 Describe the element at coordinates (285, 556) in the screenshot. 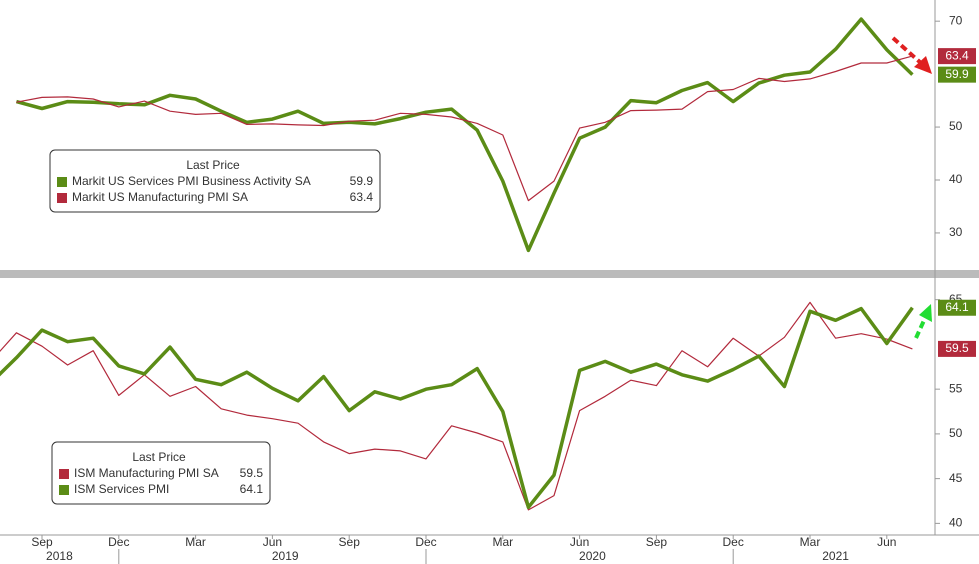

I see `year-label: 2019` at that location.